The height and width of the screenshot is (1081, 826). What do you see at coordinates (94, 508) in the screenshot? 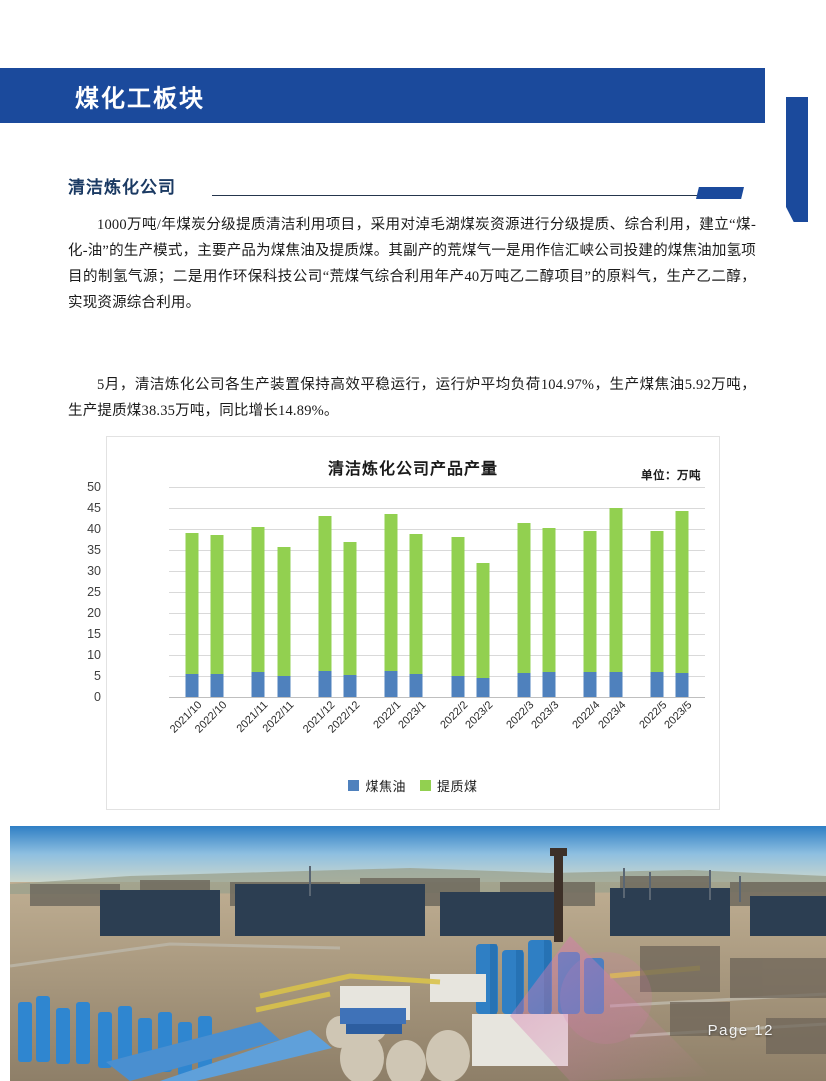
I see `chart-y-tick: 45` at bounding box center [94, 508].